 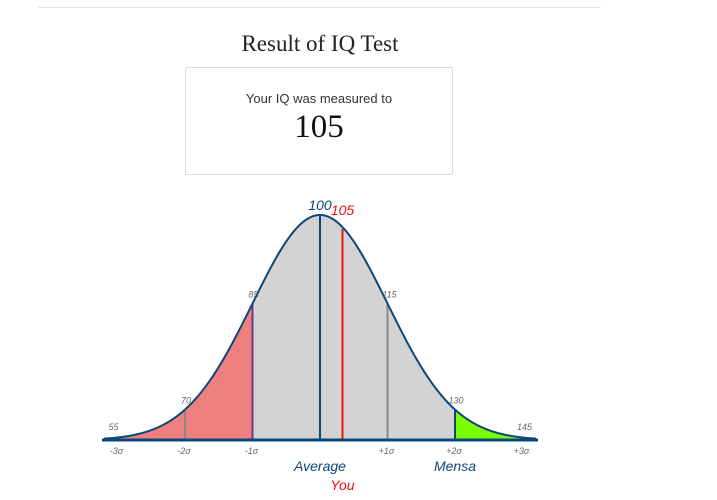 I want to click on mensa-caption: Mensa, so click(x=455, y=466).